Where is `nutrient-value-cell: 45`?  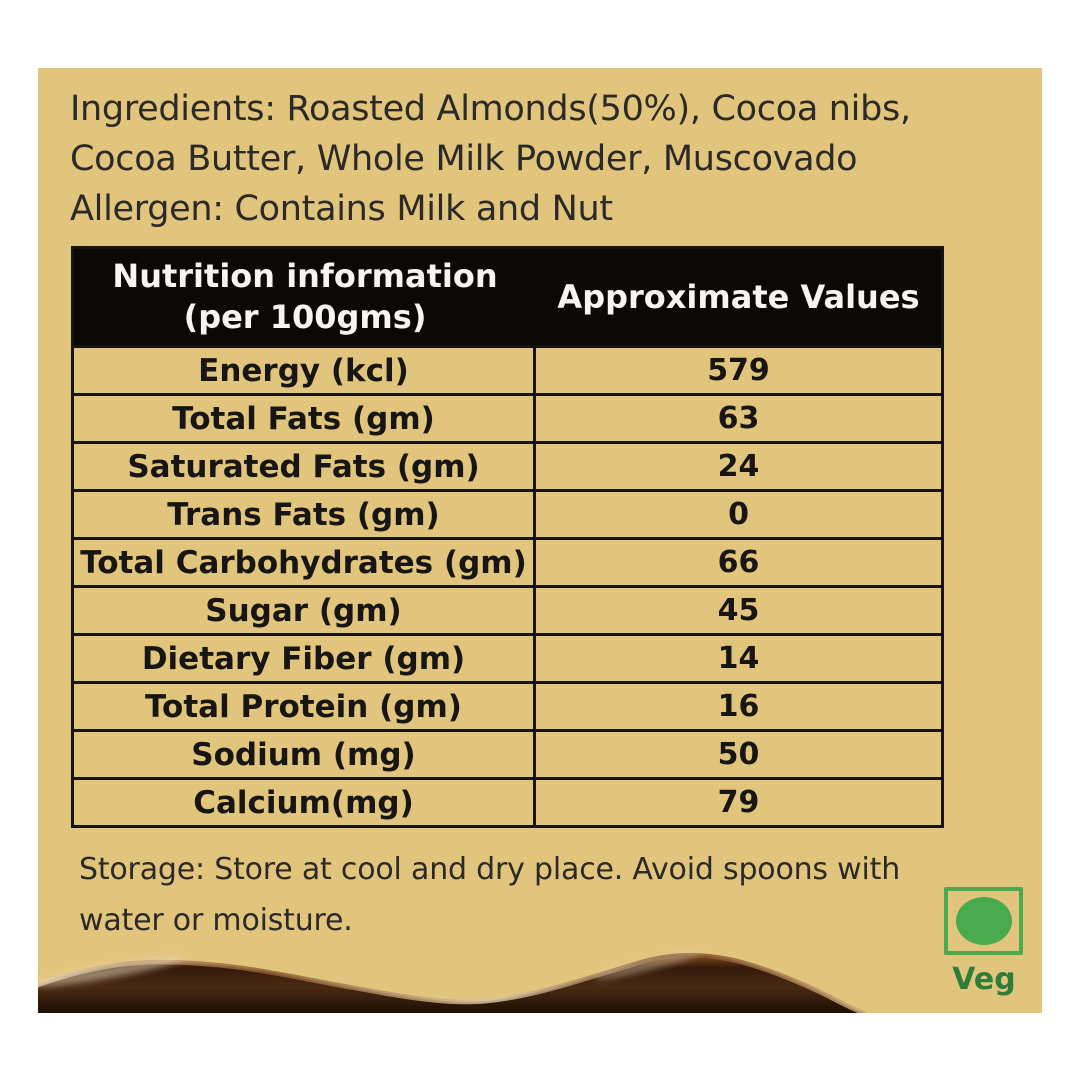
nutrient-value-cell: 45 is located at coordinates (738, 610).